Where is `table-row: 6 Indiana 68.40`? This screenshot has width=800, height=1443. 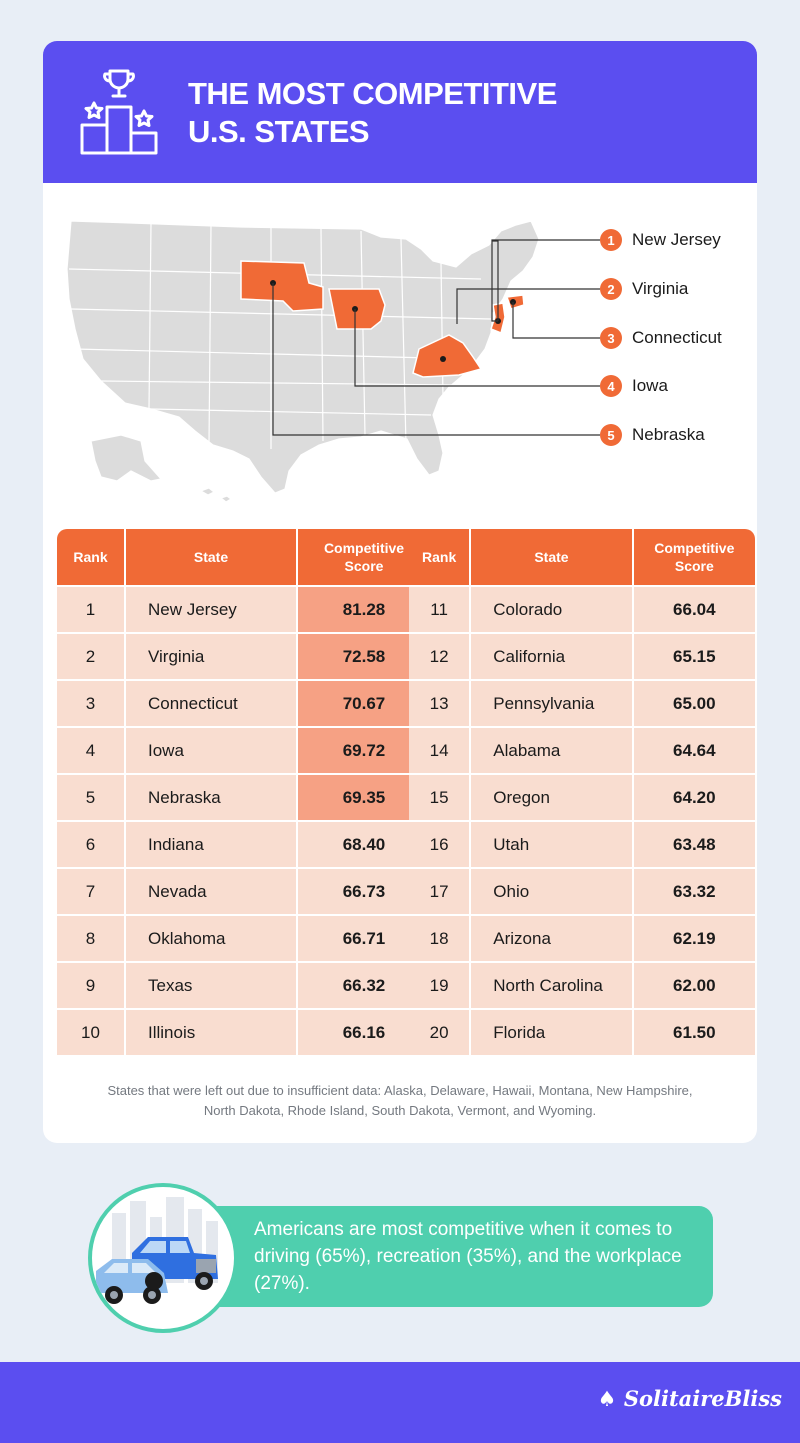 table-row: 6 Indiana 68.40 is located at coordinates (243, 844).